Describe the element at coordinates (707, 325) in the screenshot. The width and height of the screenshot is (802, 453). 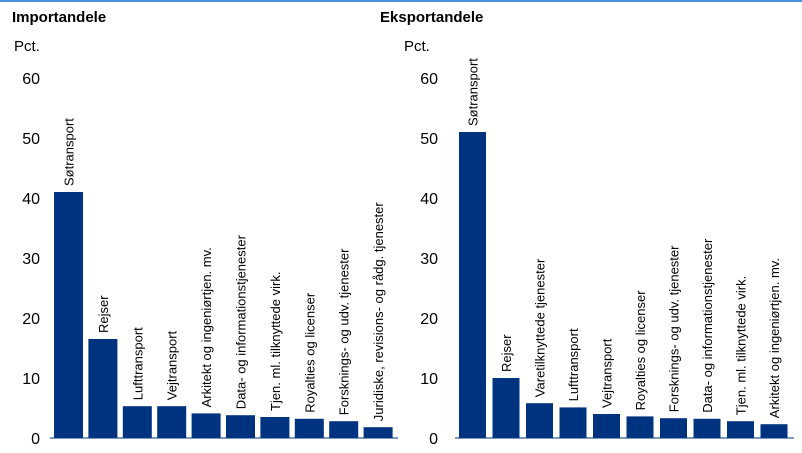
I see `export-bar-label: Data- og informationstjenester` at that location.